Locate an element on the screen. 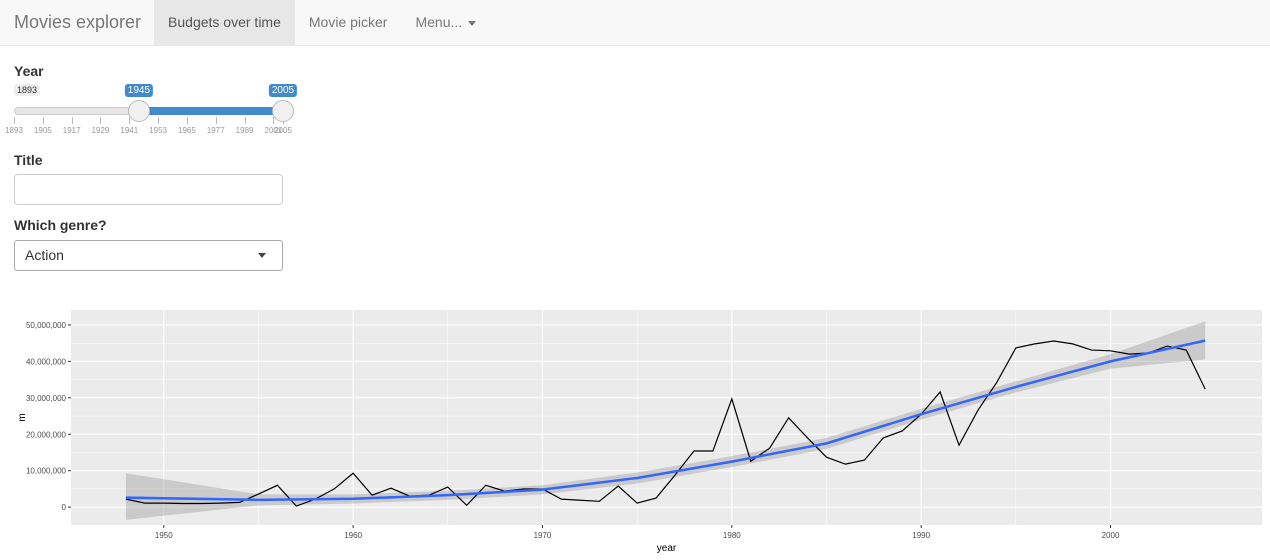  tab: Budgets over time is located at coordinates (224, 22).